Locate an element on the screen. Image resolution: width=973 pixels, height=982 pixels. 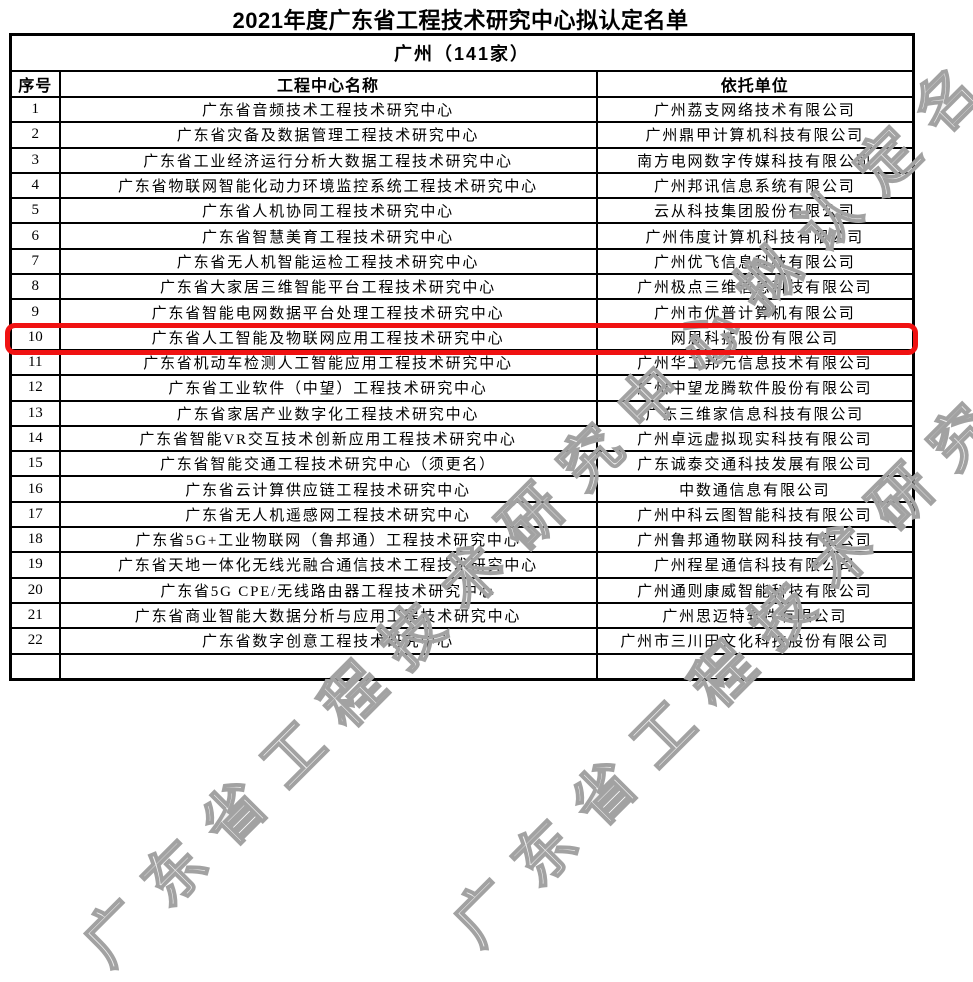
row-index: 9 is located at coordinates (35, 312).